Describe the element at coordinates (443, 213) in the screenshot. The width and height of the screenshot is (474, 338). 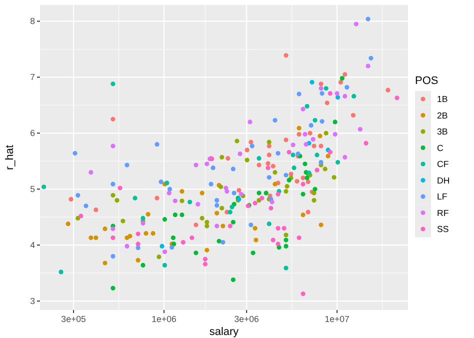
I see `legend-label: RF` at that location.